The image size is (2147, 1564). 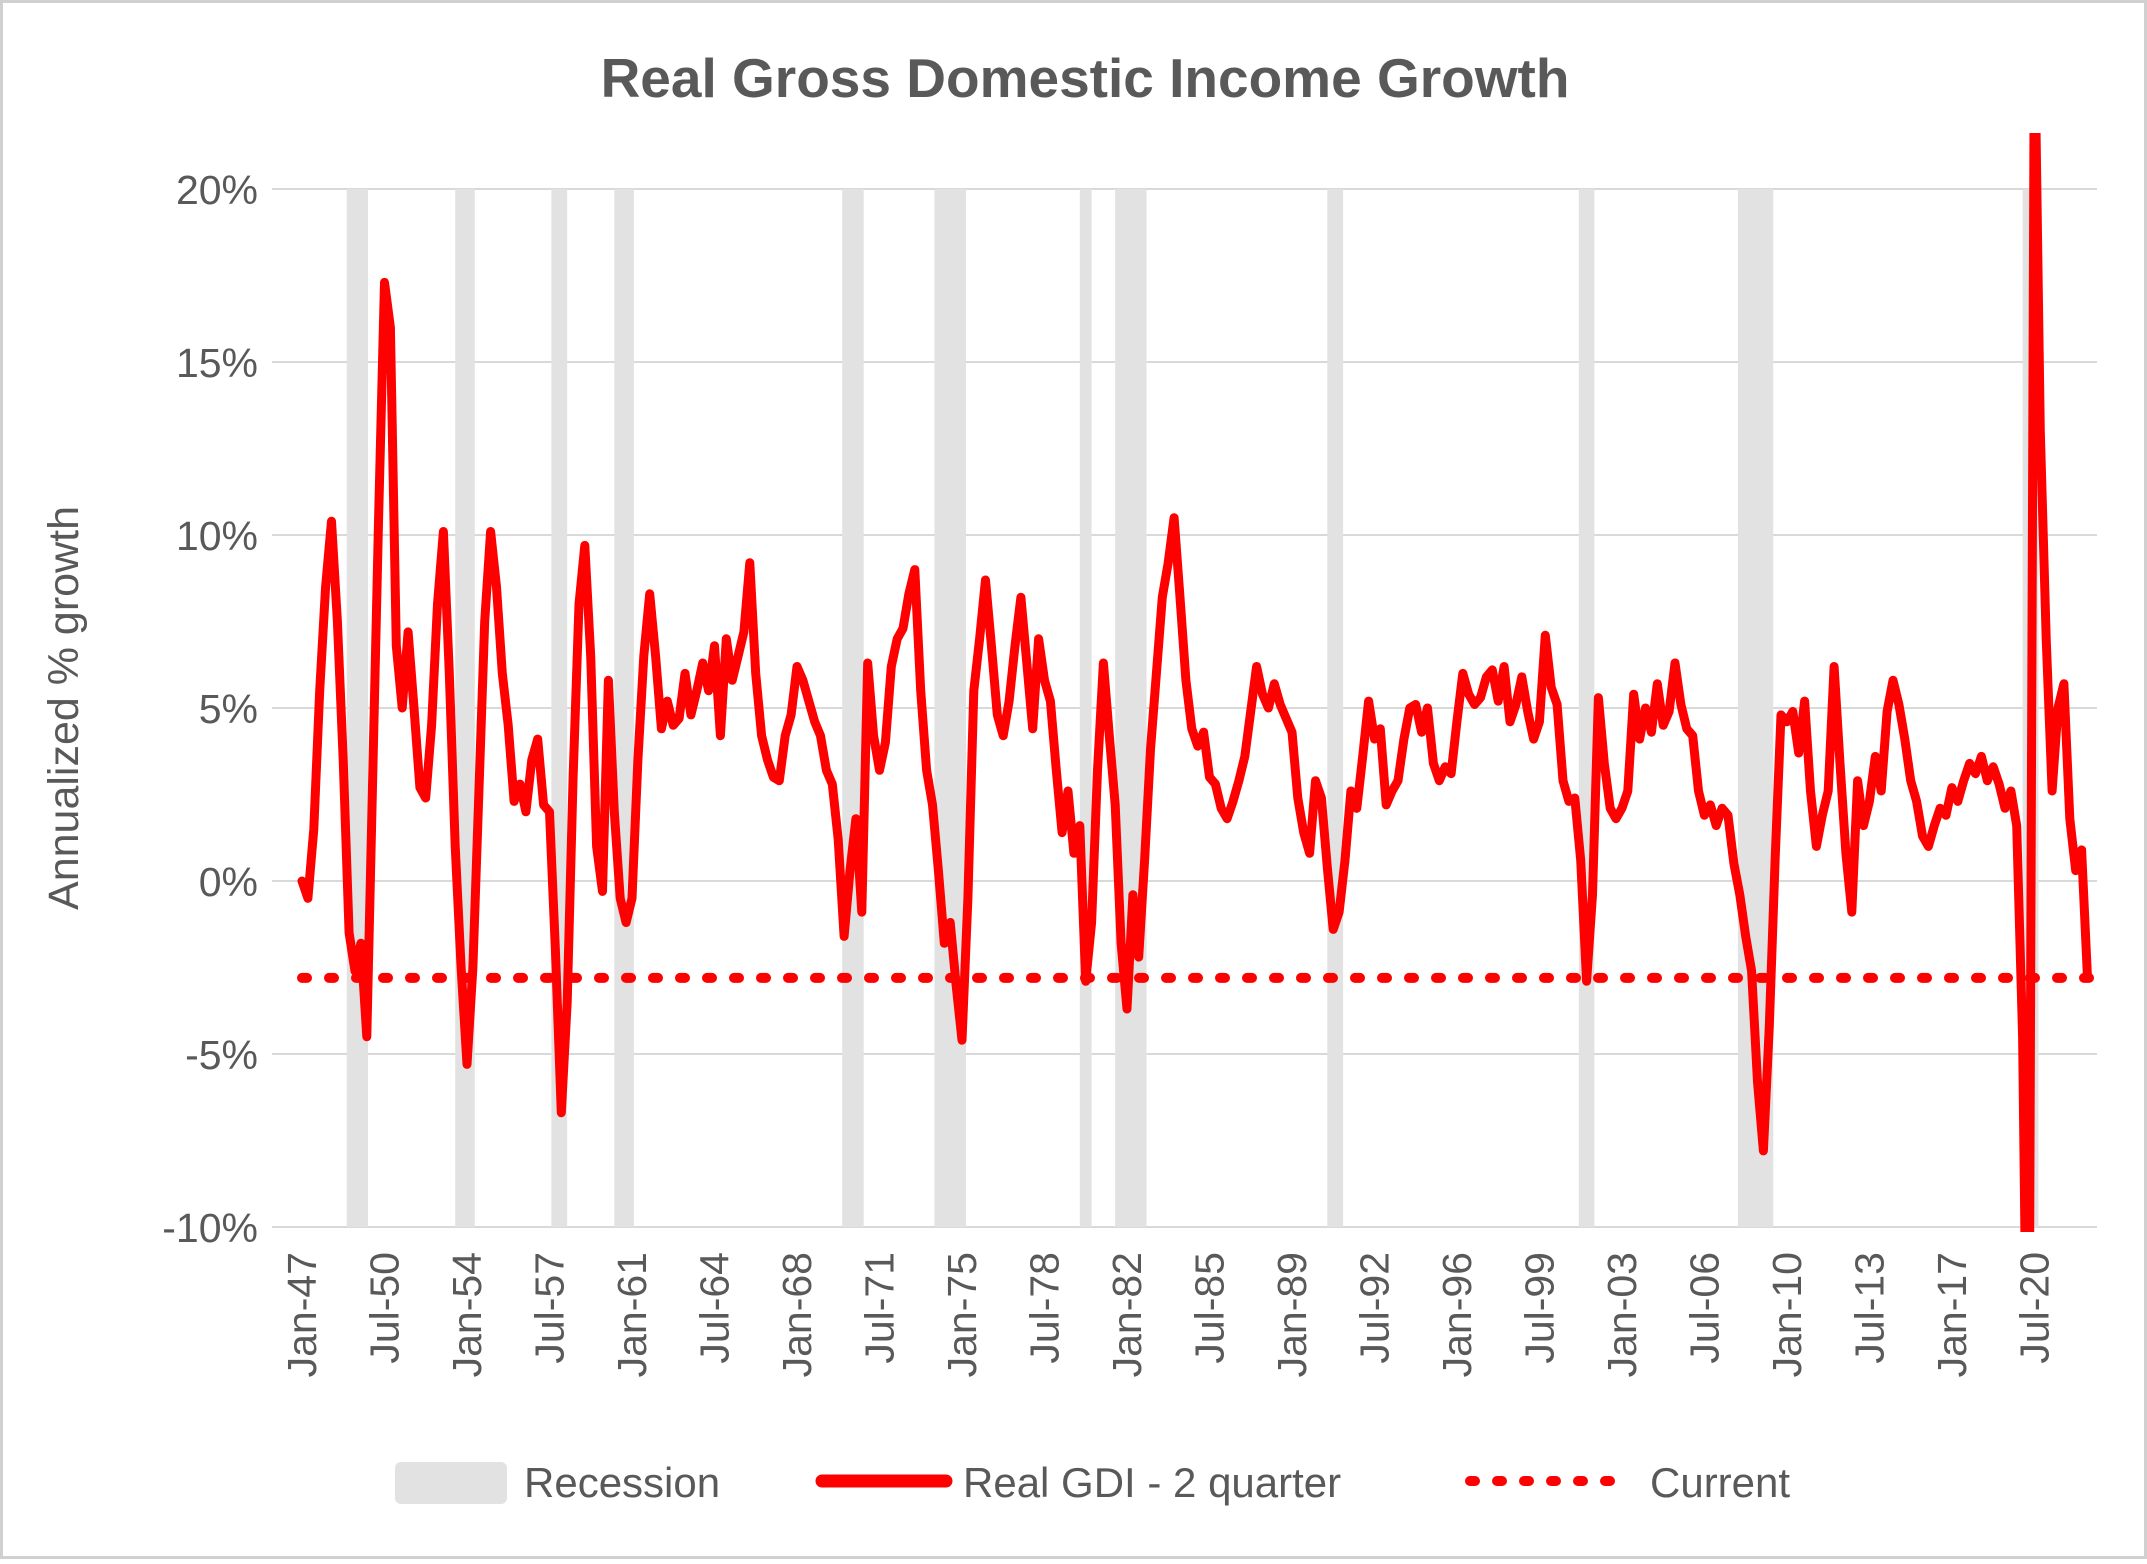 I want to click on y-tick-label: -5%, so click(x=221, y=1055).